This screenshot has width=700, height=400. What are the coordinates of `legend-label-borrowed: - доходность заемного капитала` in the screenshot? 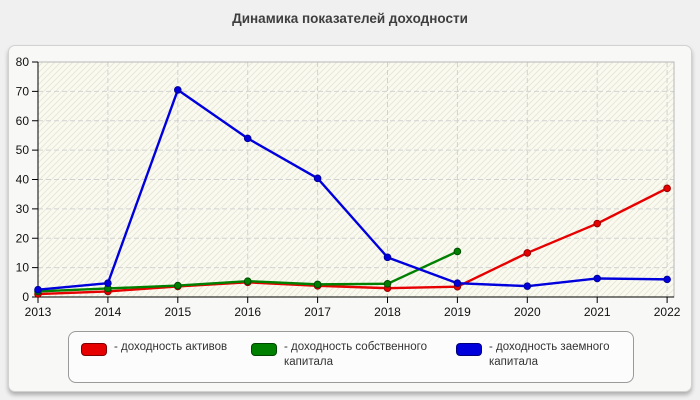 It's located at (549, 354).